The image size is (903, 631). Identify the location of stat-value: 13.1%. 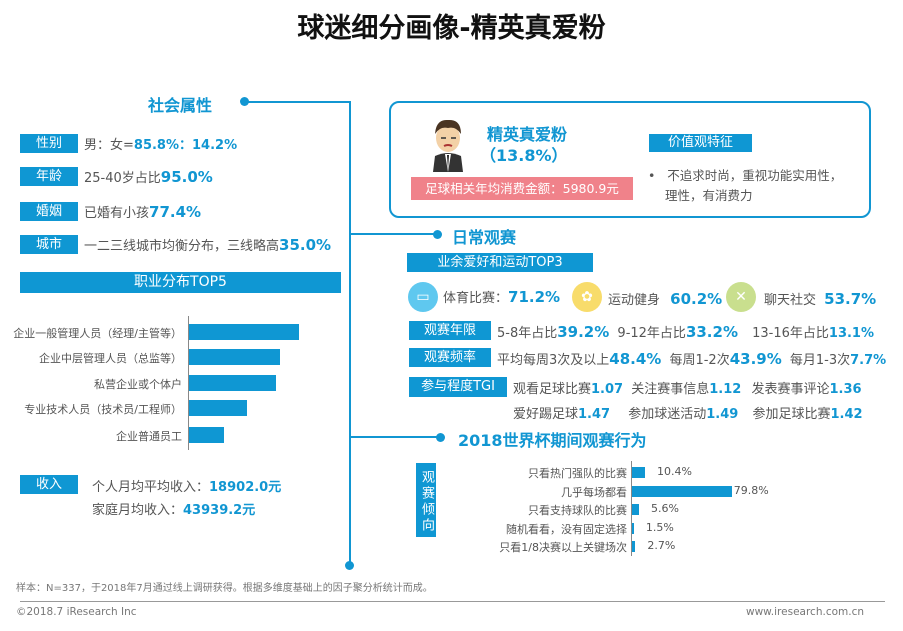
(851, 333).